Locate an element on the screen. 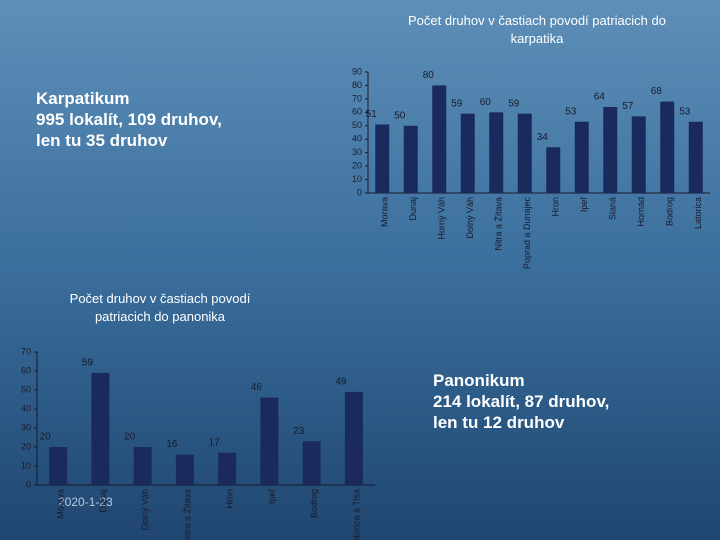  x-tick-label: Latorica a Tisa is located at coordinates (356, 514).